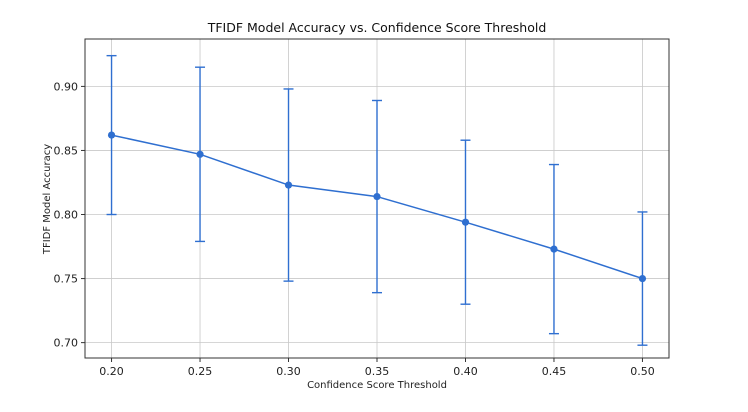  I want to click on x-axis-ticks: 0.20 0.25 0.30 0.35 0.40 0.45 0.50, so click(377, 368).